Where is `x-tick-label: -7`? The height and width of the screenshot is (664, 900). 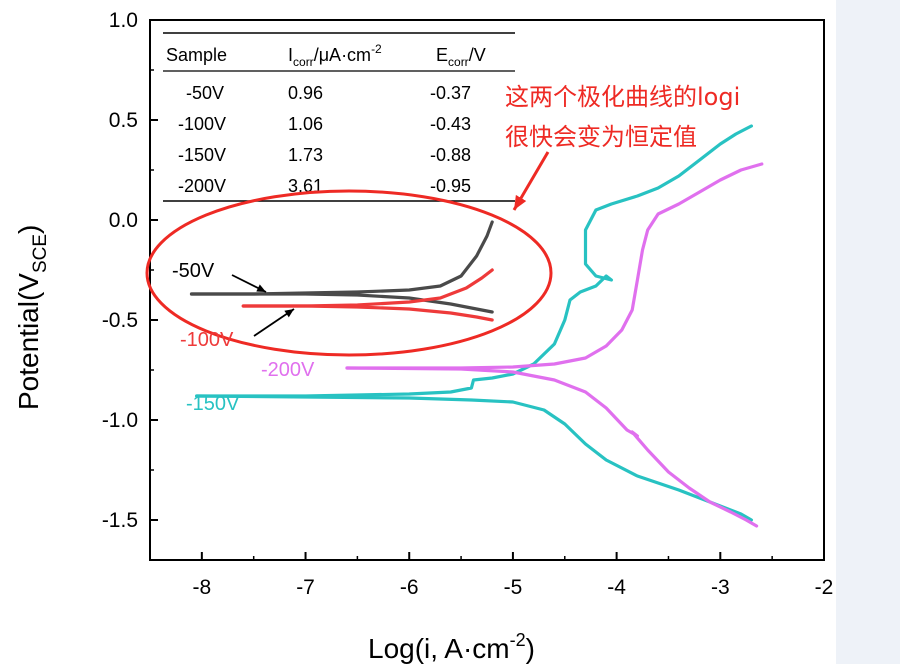 x-tick-label: -7 is located at coordinates (305, 587).